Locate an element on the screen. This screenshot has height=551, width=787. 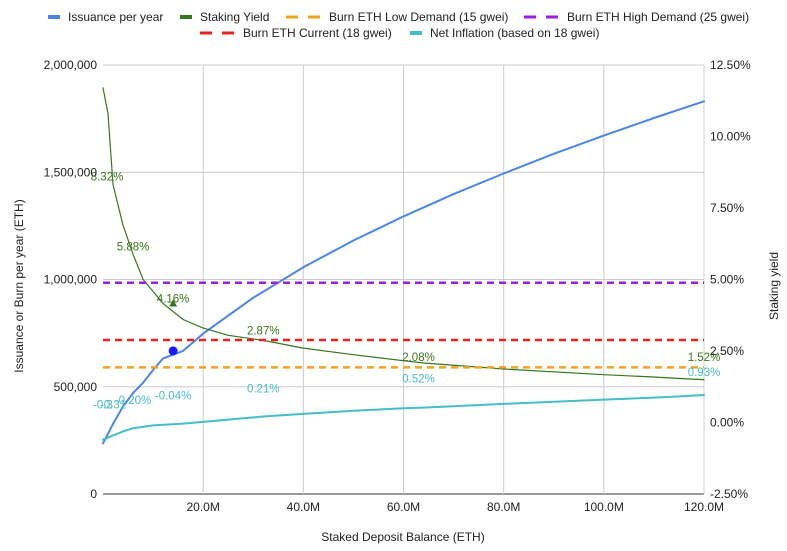
x-axis-title: Staked Deposit Balance (ETH) is located at coordinates (402, 537).